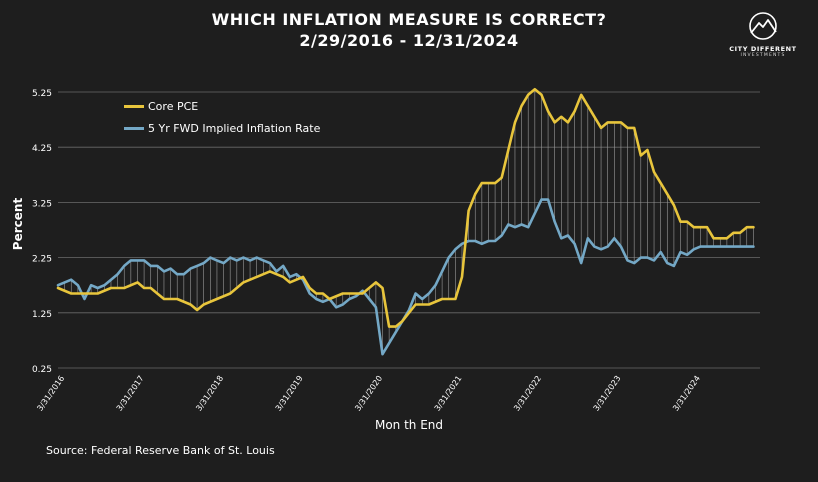 This screenshot has height=482, width=818. I want to click on y-tick-label: 1.25, so click(42, 315).